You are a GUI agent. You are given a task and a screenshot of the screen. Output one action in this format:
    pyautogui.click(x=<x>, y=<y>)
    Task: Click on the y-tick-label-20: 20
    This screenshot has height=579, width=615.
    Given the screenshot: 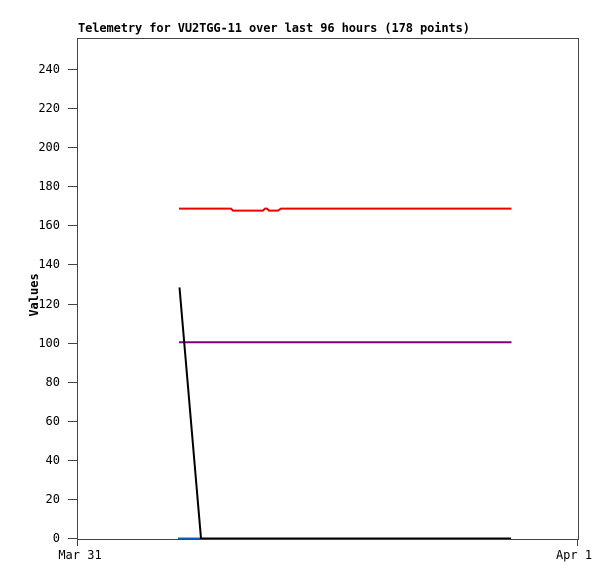 What is the action you would take?
    pyautogui.click(x=52, y=498)
    